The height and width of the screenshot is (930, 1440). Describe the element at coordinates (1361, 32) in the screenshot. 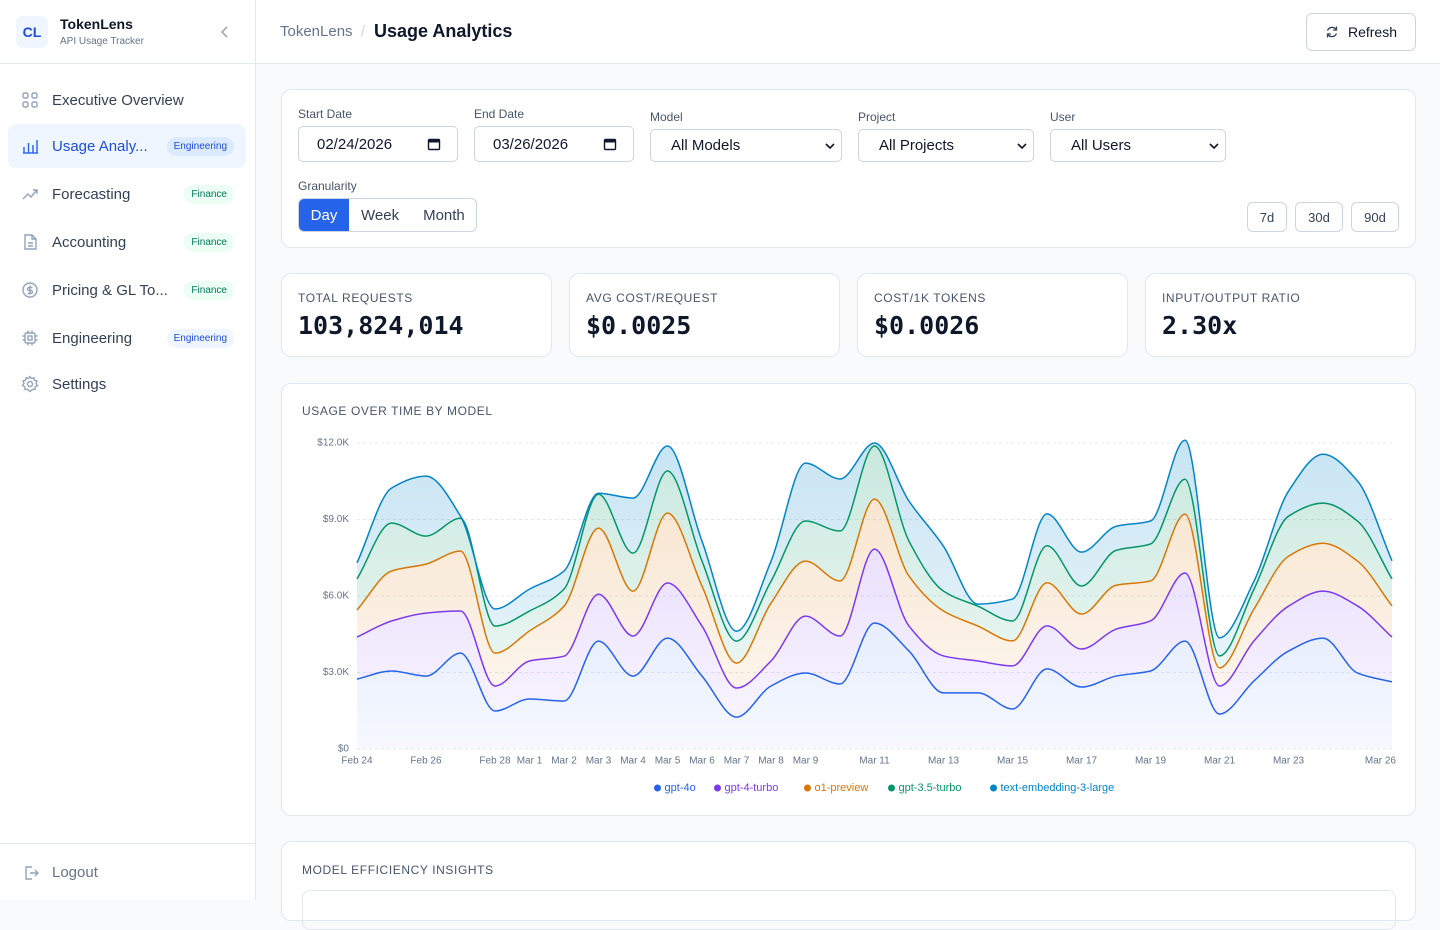

I see `refresh-button: Refresh` at that location.